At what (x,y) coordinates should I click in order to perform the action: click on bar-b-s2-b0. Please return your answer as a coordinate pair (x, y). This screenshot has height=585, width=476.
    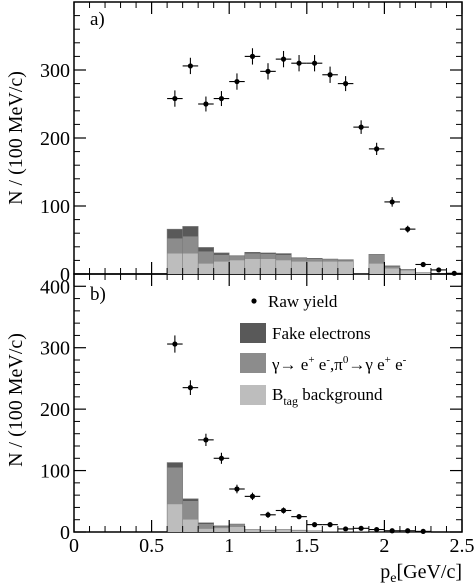
    Looking at the image, I should click on (175, 465).